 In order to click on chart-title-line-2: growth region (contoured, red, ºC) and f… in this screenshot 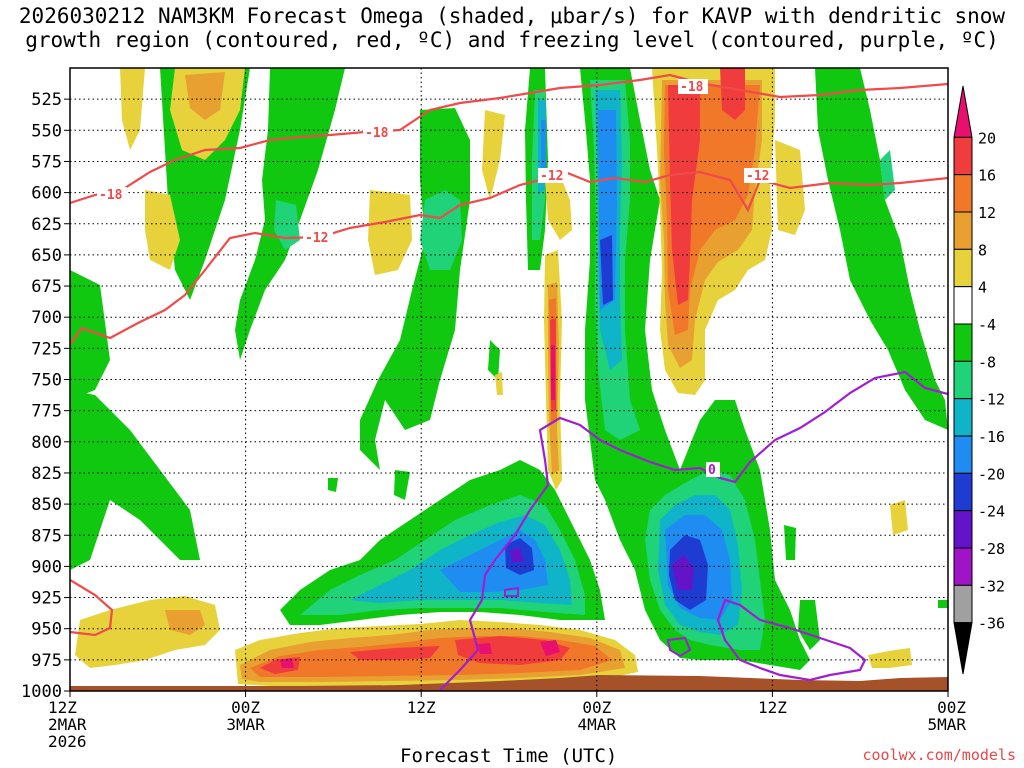, I will do `click(512, 40)`.